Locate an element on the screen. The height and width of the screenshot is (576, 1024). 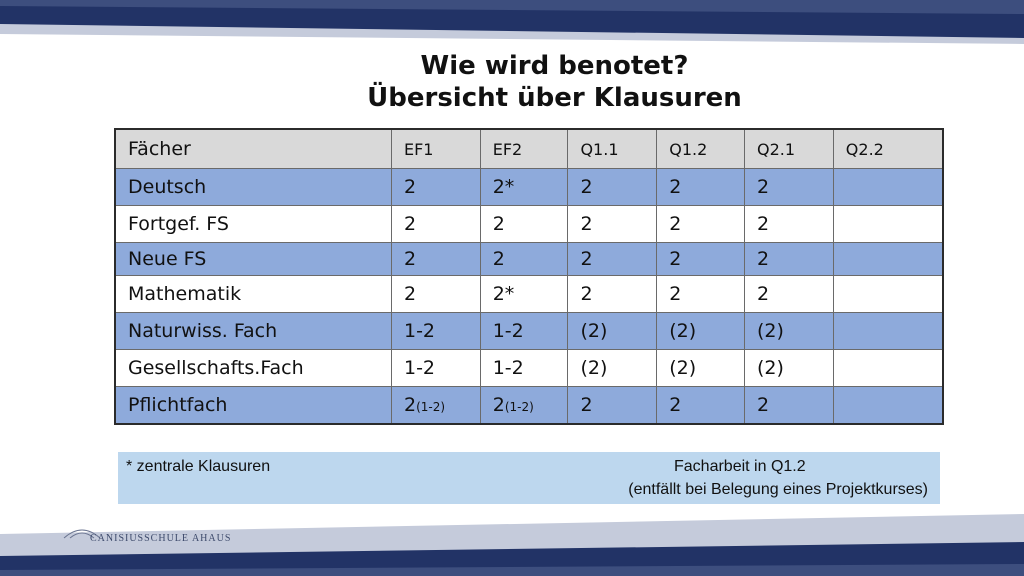
school-logo-text: CANISIUSSCHULE AHAUS is located at coordinates (161, 538).